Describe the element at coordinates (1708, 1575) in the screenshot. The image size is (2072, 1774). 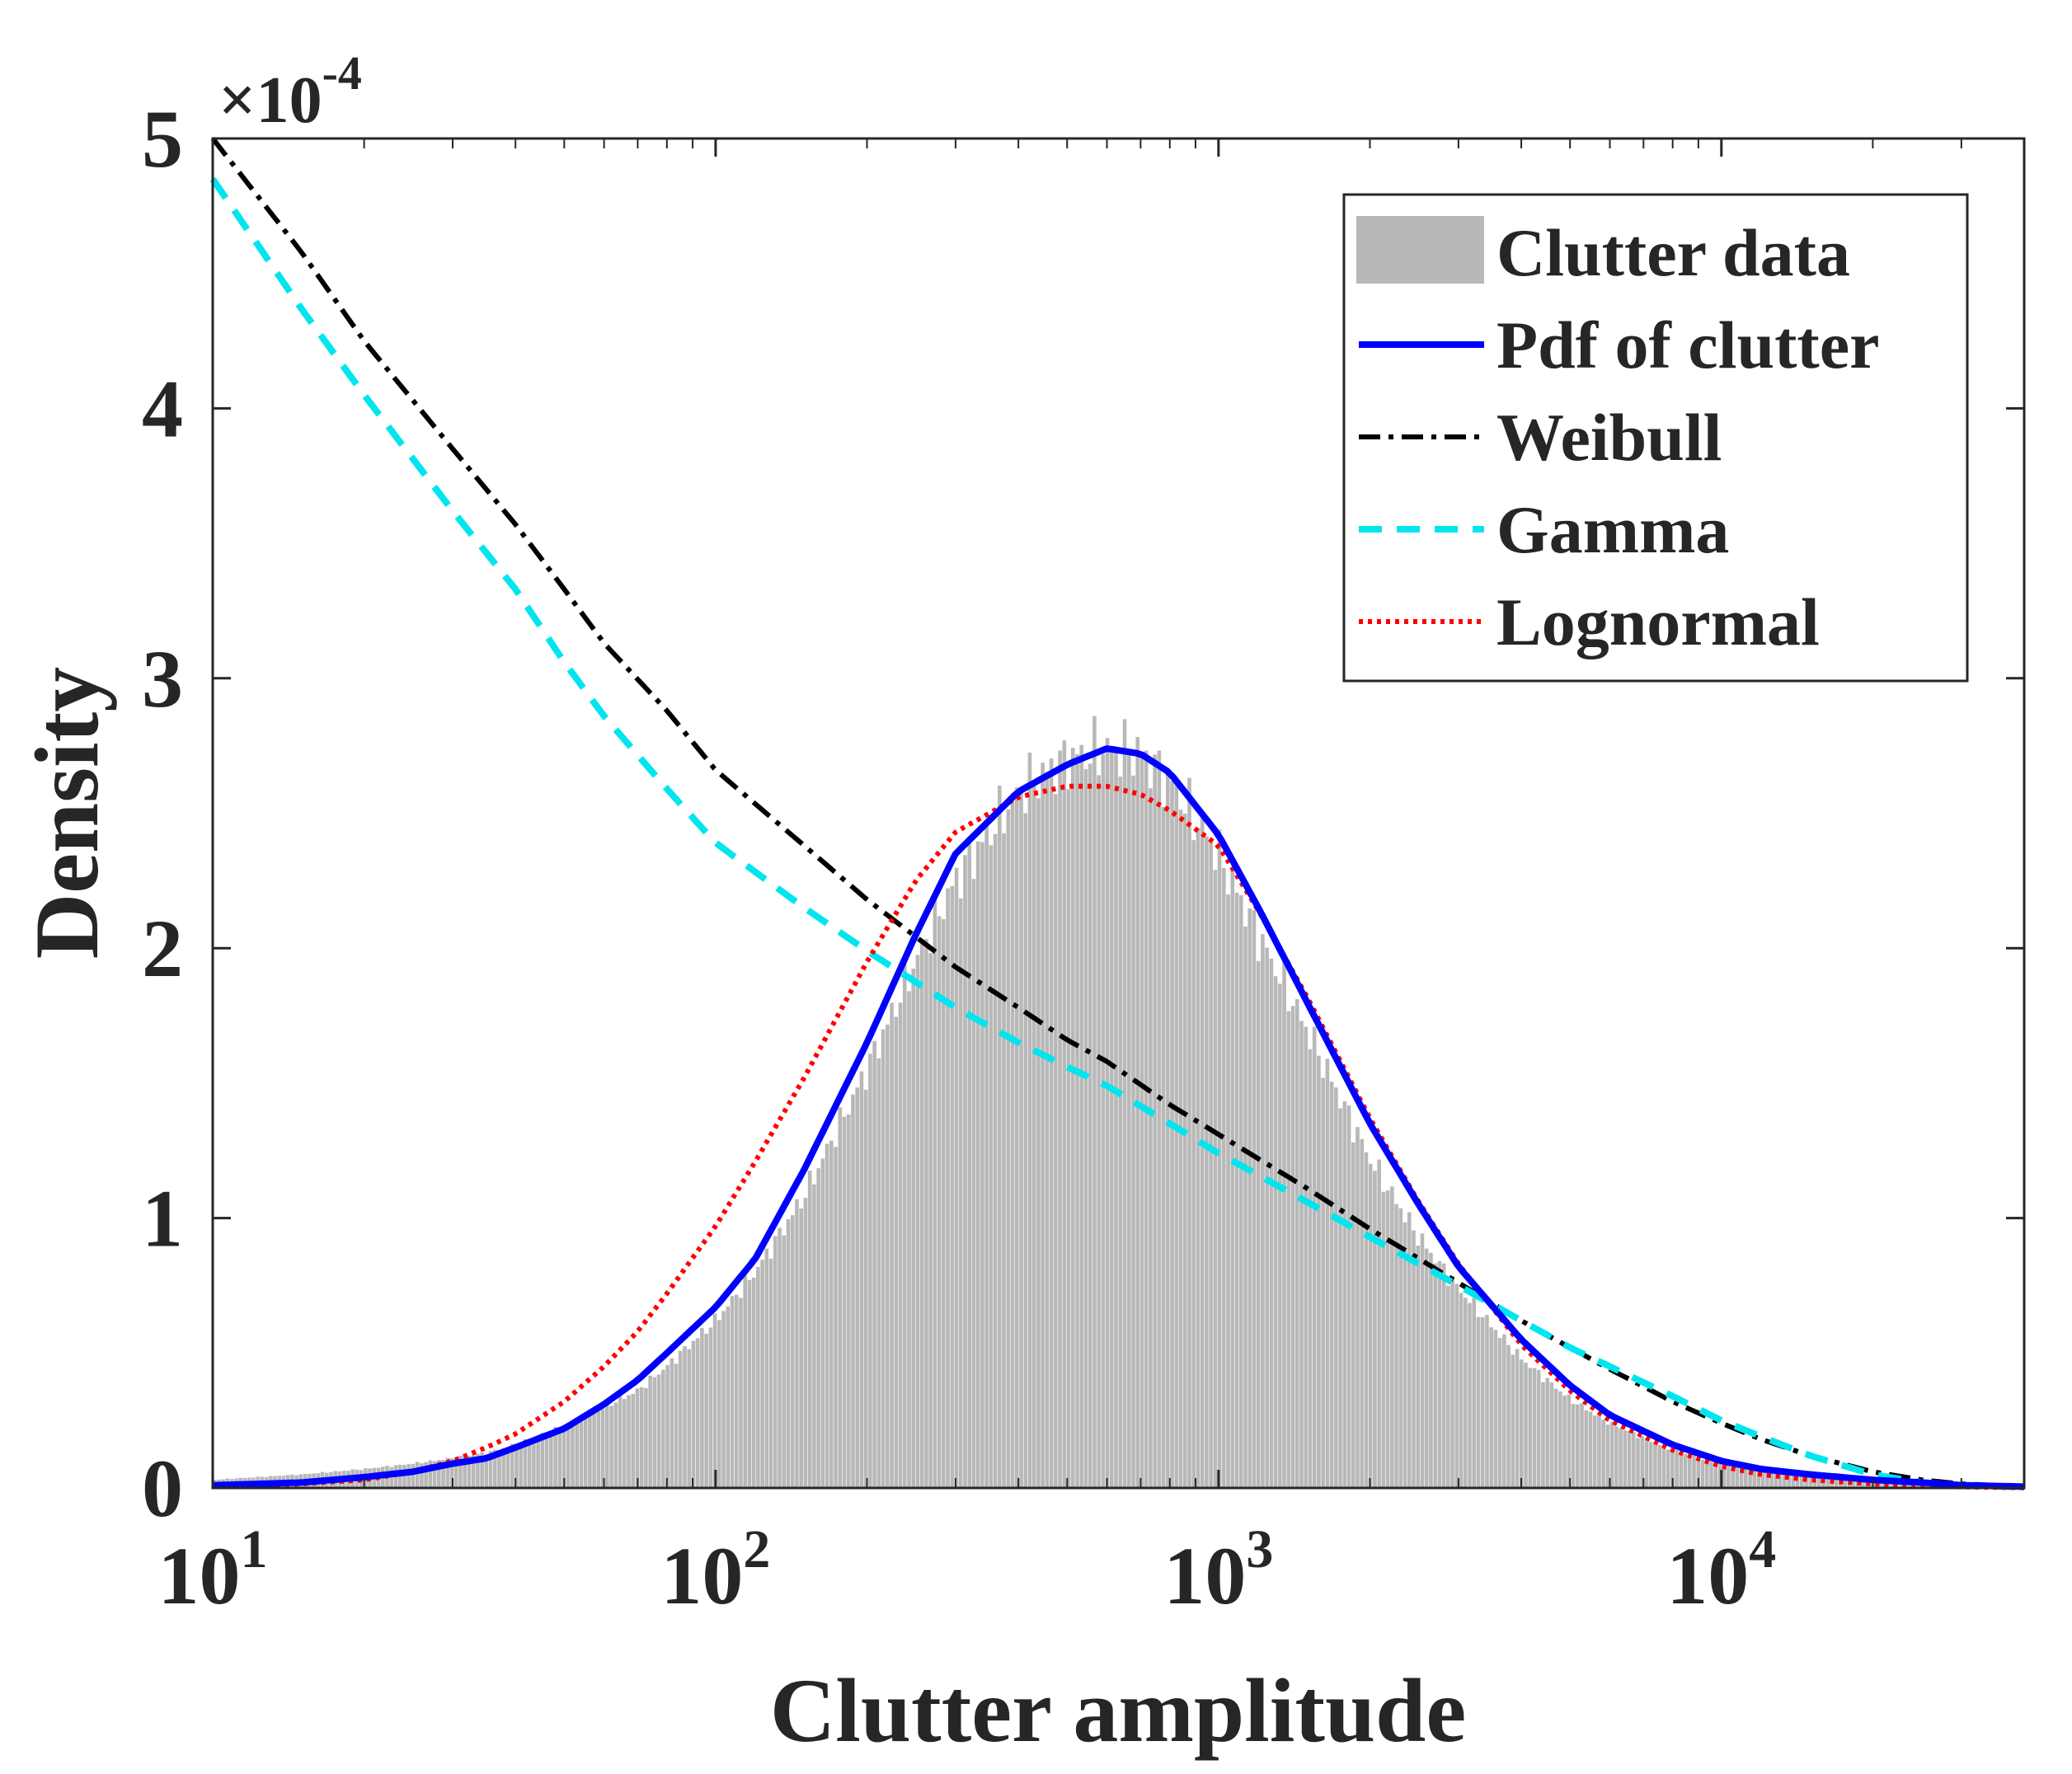
I see `x-tick-base: 10` at that location.